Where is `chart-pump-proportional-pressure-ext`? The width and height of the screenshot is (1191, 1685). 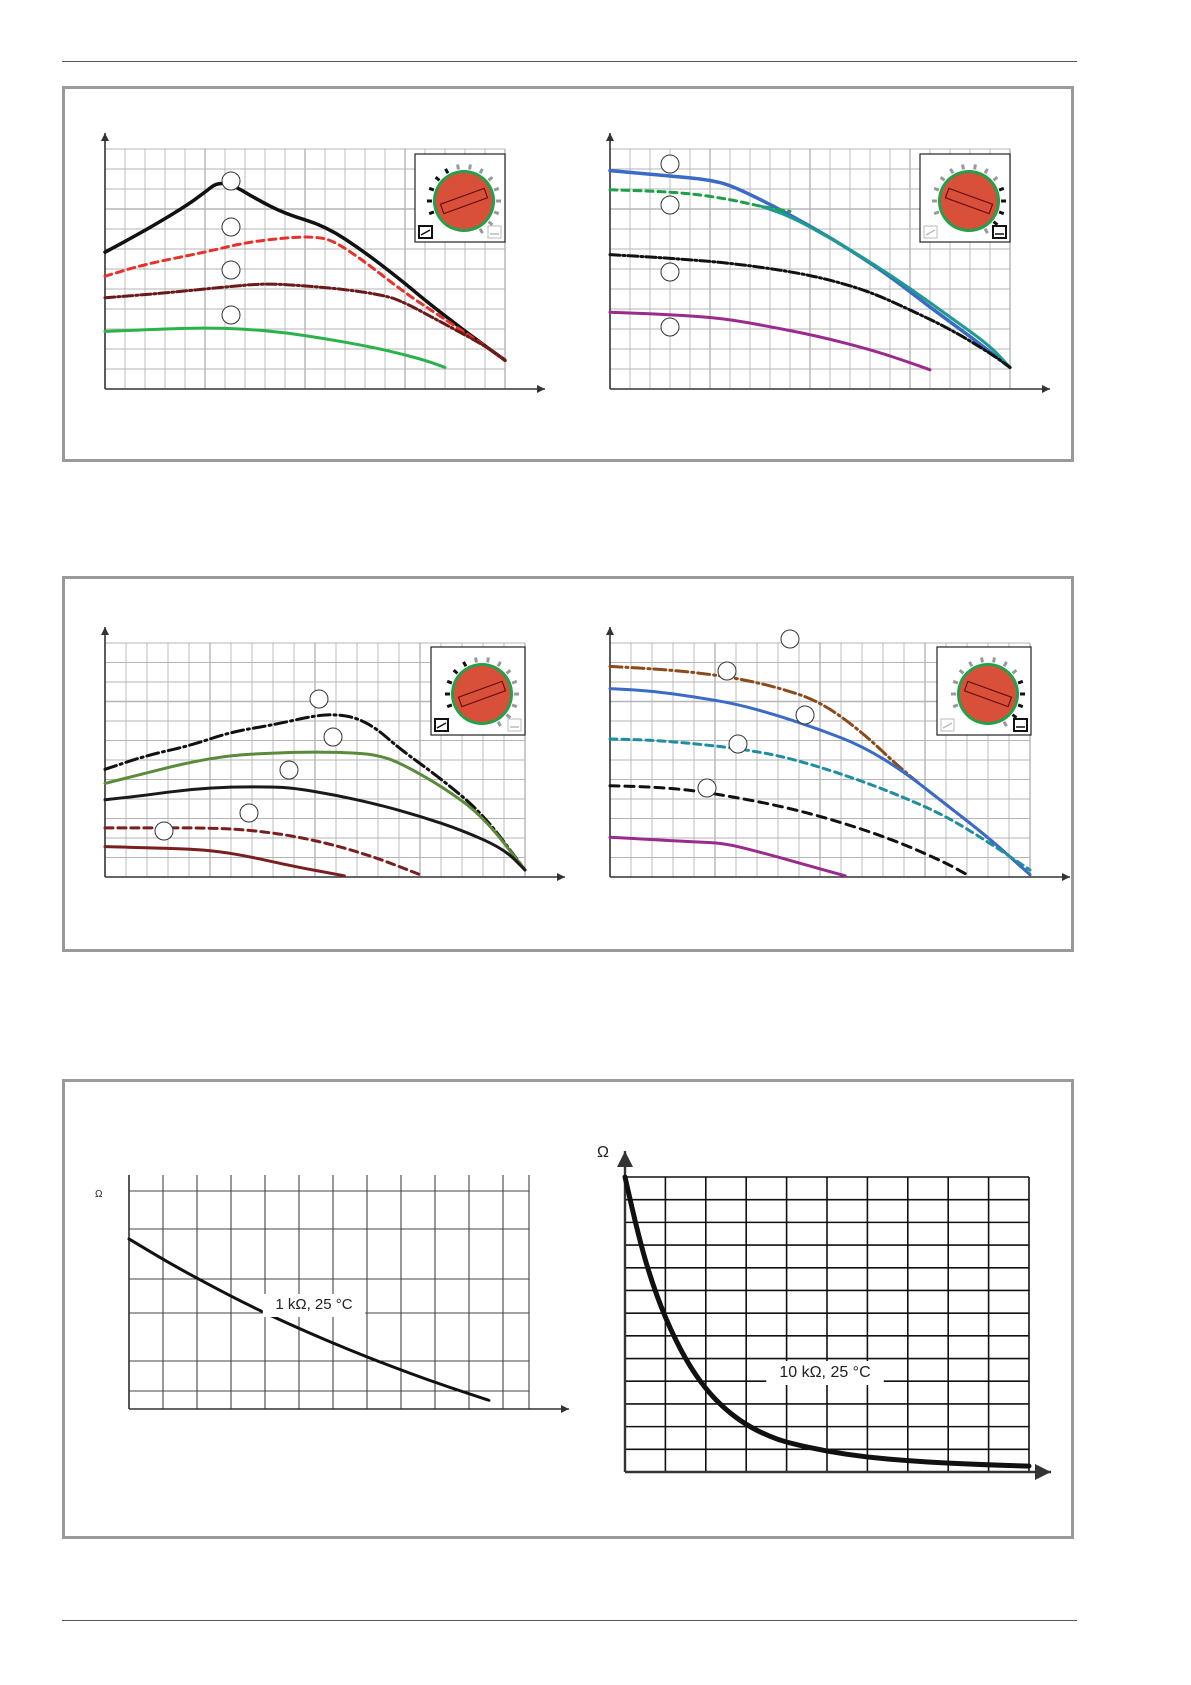
chart-pump-proportional-pressure-ext is located at coordinates (333, 754).